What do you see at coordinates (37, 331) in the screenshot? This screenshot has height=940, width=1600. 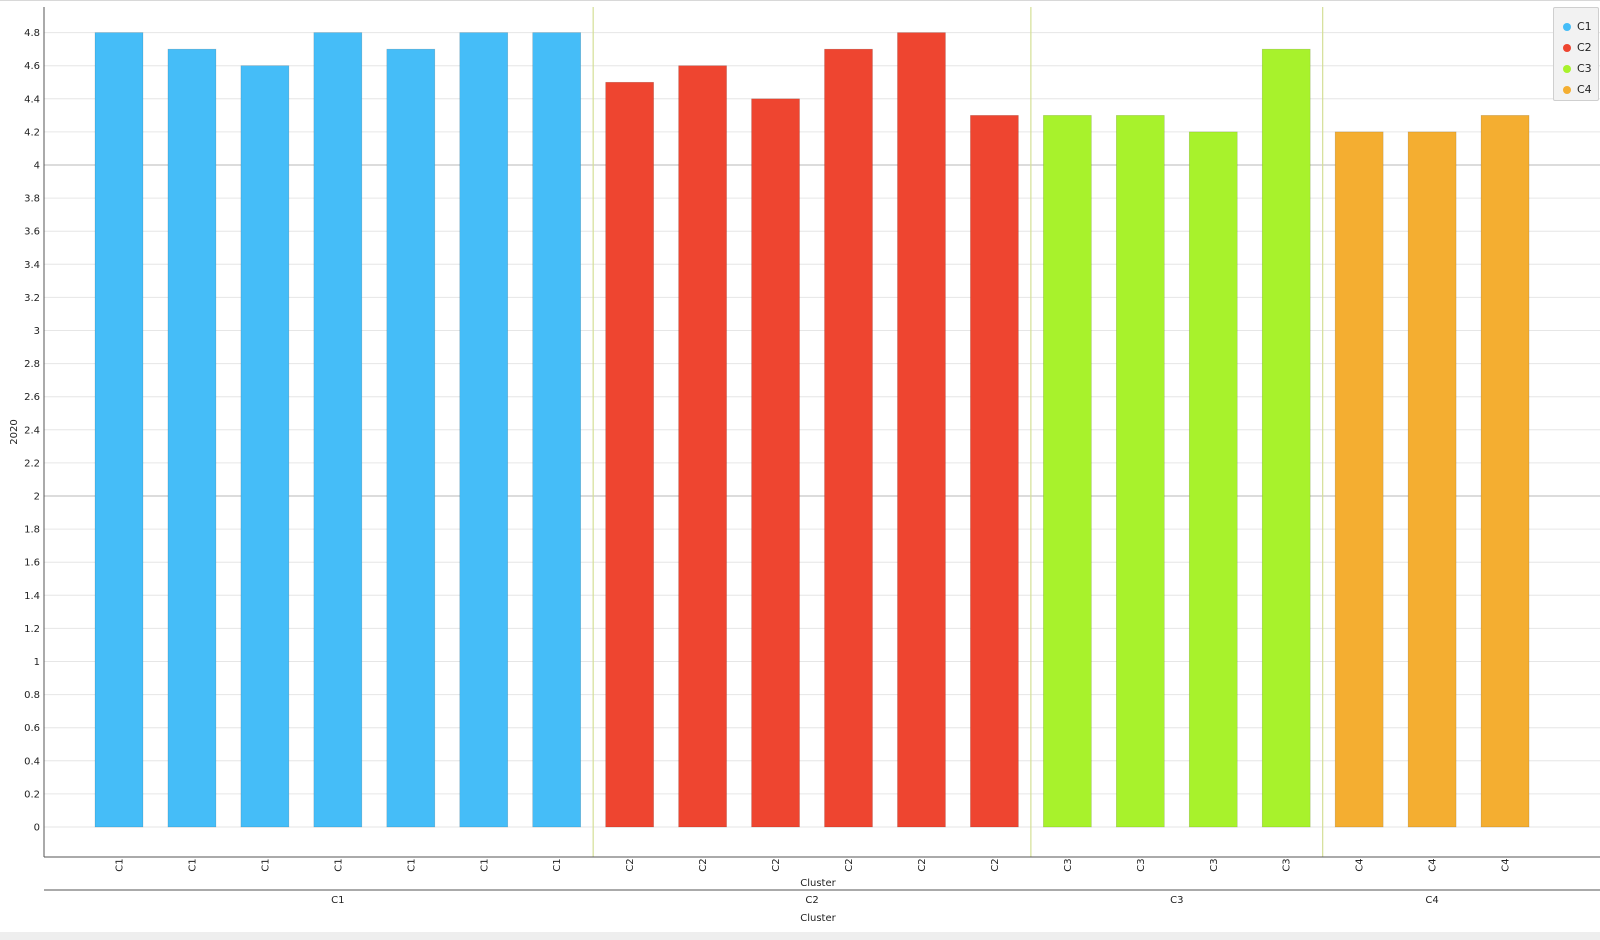 I see `y-tick-label: 3` at bounding box center [37, 331].